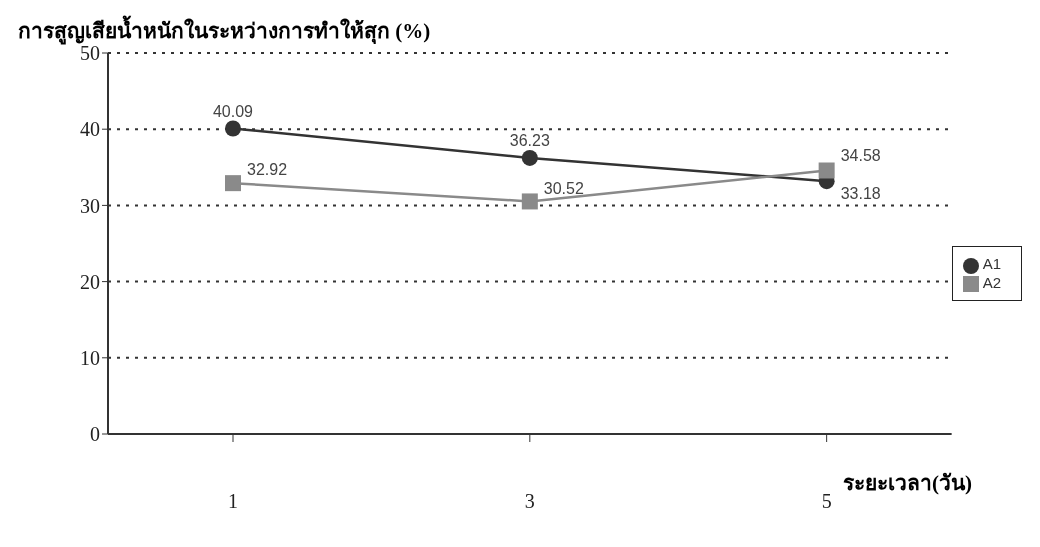 This screenshot has height=547, width=1040. What do you see at coordinates (826, 501) in the screenshot?
I see `x-tick-label: 5` at bounding box center [826, 501].